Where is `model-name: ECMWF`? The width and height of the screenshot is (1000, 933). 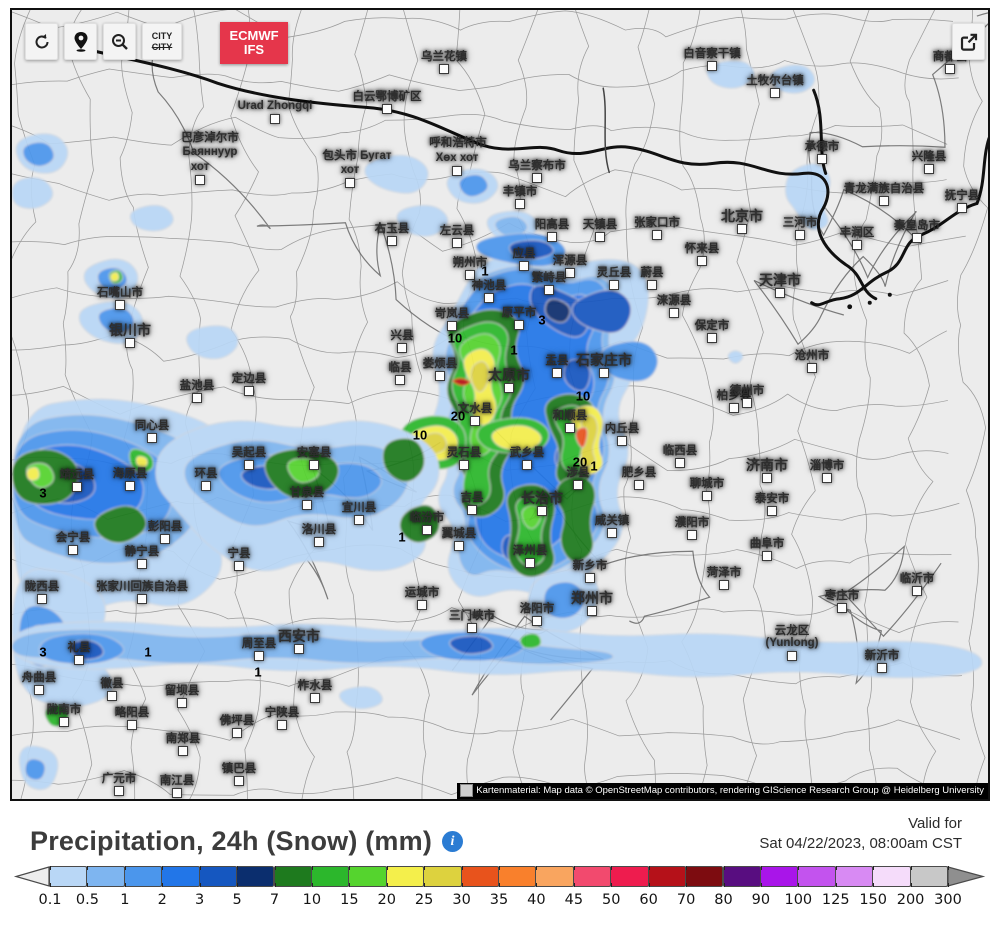 model-name: ECMWF is located at coordinates (254, 35).